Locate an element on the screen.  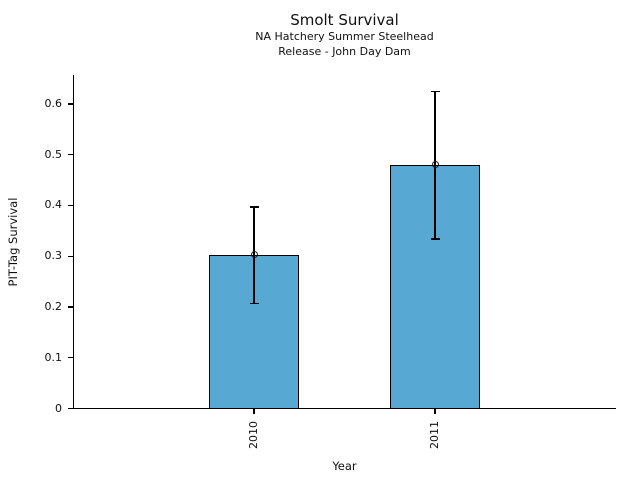
y-axis-spine is located at coordinates (74, 242).